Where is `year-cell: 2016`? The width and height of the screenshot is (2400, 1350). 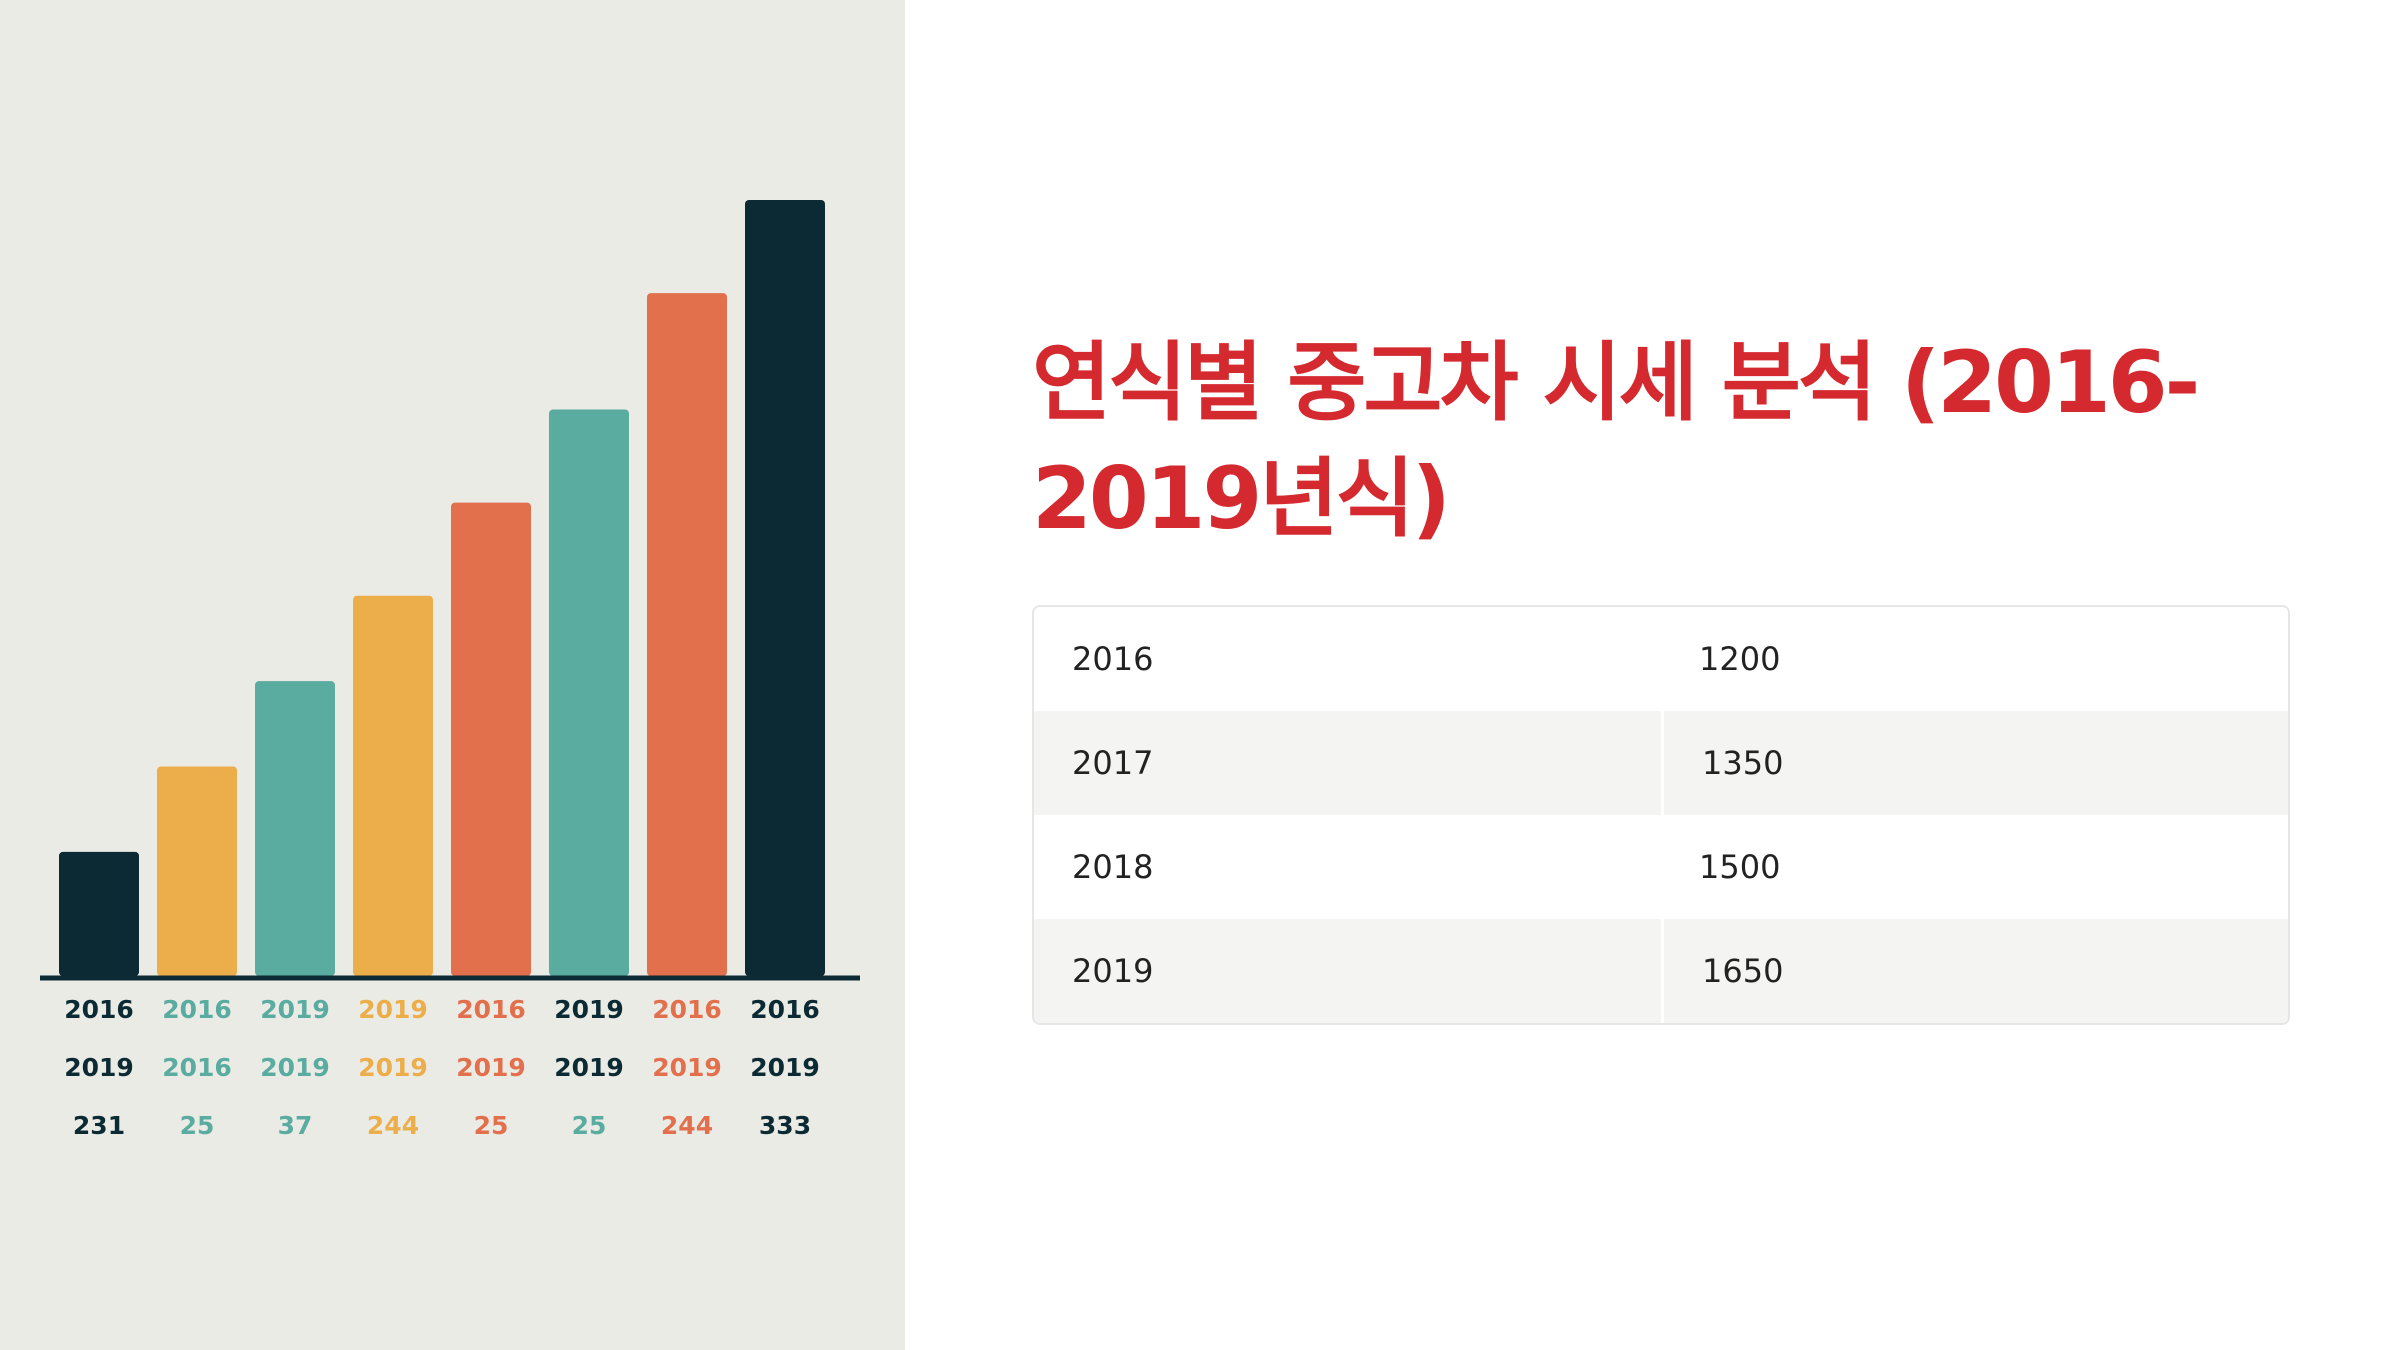 year-cell: 2016 is located at coordinates (1347, 659).